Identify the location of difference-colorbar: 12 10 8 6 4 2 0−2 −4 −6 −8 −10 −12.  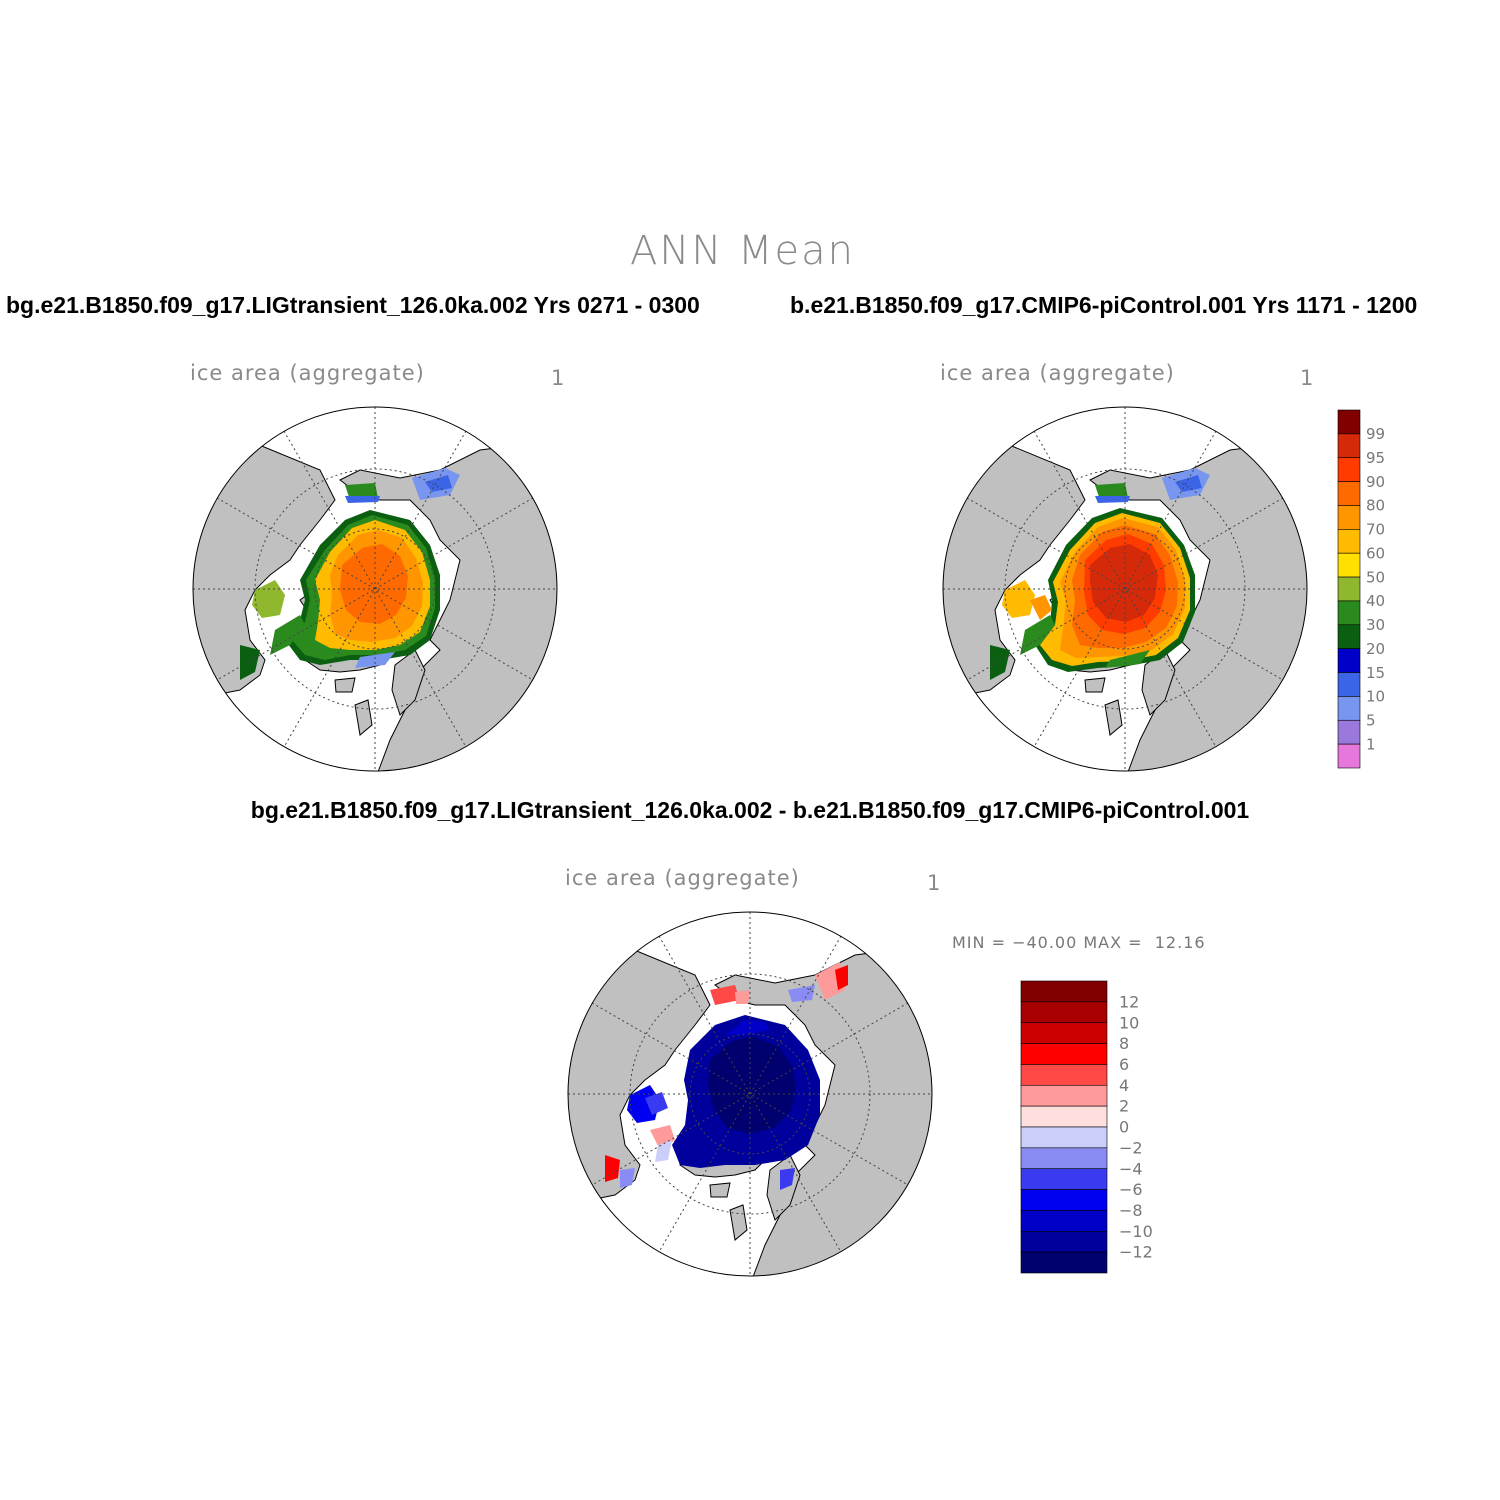
(1086, 1127).